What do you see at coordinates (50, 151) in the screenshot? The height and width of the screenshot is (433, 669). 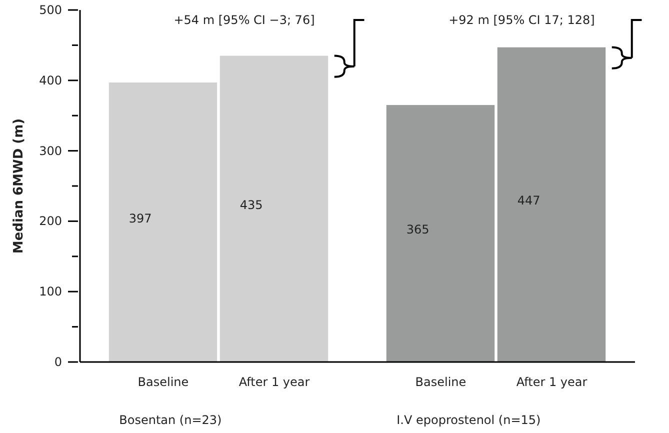 I see `y-tick-label: 300` at bounding box center [50, 151].